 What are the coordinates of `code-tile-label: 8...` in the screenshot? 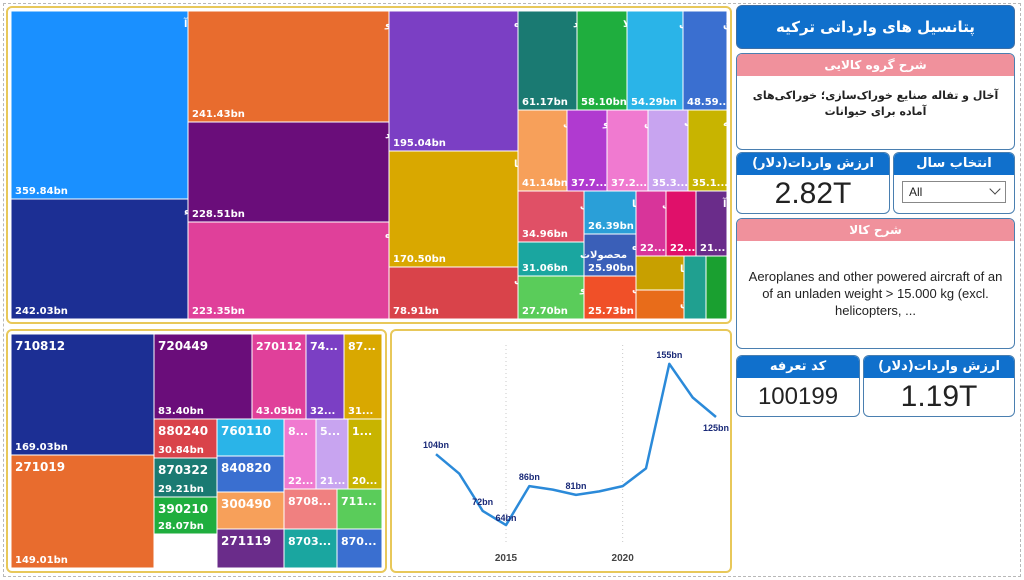 It's located at (298, 431).